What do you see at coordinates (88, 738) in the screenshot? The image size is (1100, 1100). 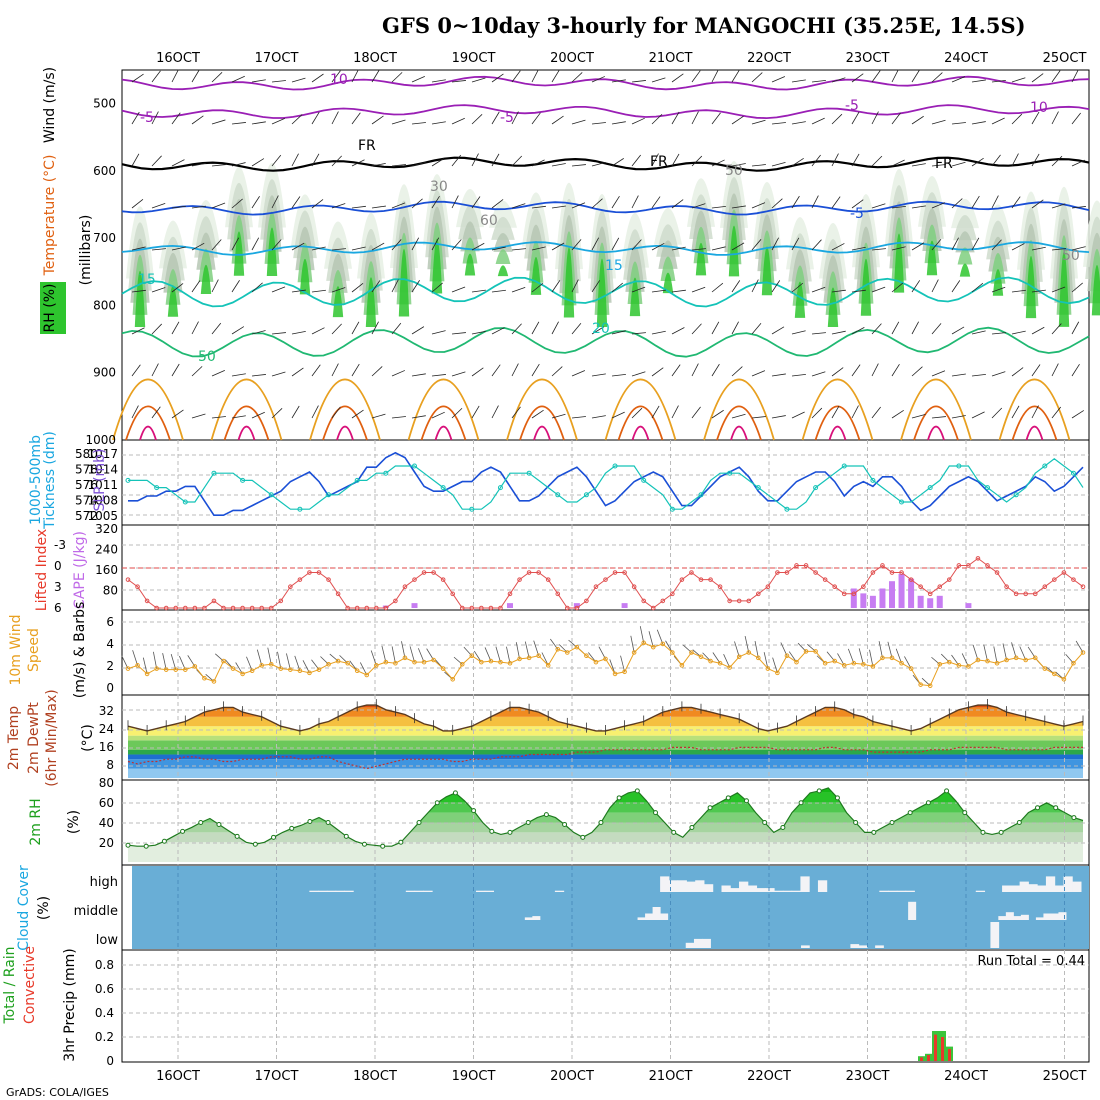 I see `label-degc: (°C)` at bounding box center [88, 738].